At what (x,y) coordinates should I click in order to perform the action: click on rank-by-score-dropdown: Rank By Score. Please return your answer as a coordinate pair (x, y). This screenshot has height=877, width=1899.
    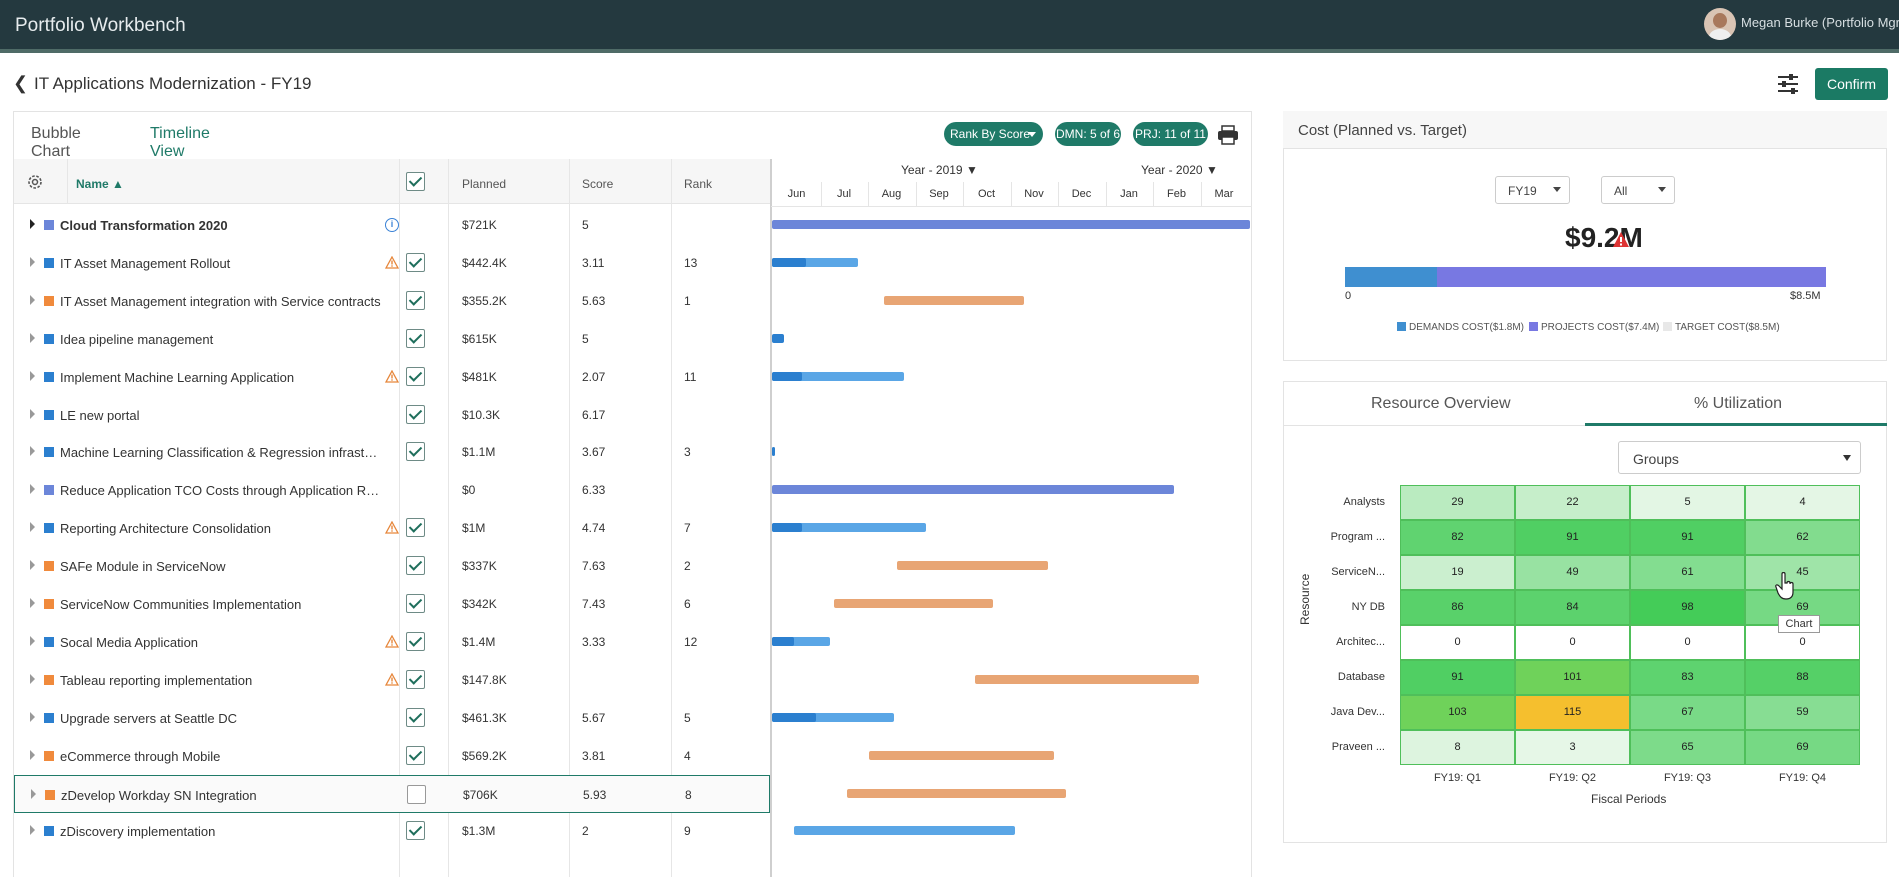
    Looking at the image, I should click on (993, 134).